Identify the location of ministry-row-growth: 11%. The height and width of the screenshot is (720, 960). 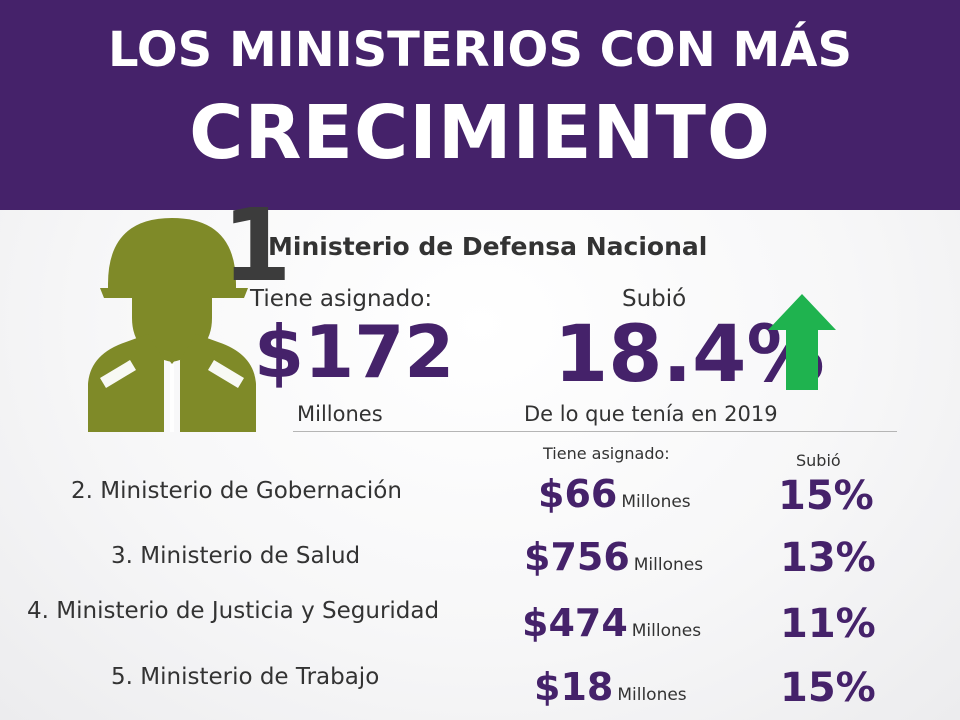
(828, 624).